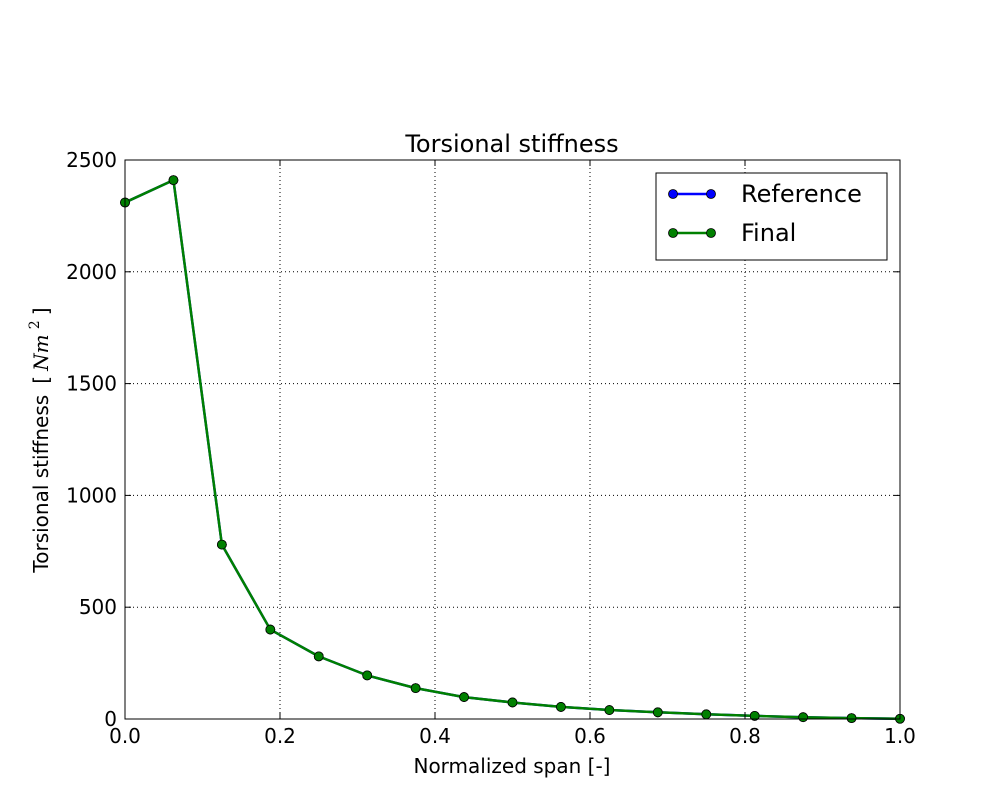 This screenshot has width=1000, height=800. Describe the element at coordinates (41, 311) in the screenshot. I see `y-axis-label-unit-close: ]` at that location.